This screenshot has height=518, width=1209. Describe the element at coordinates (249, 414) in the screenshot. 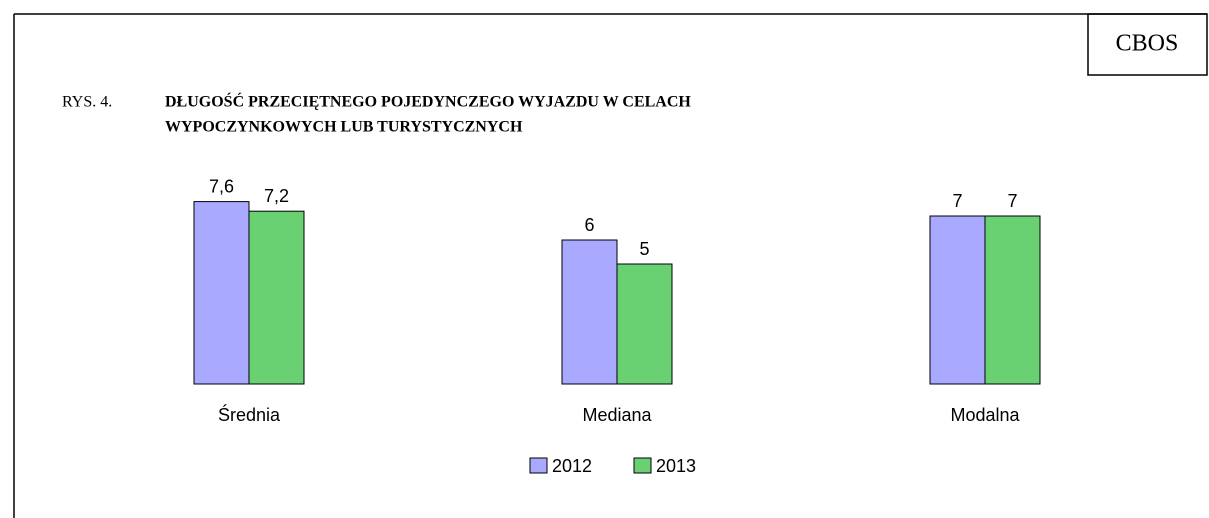

I see `x-tick-label: Średnia` at that location.